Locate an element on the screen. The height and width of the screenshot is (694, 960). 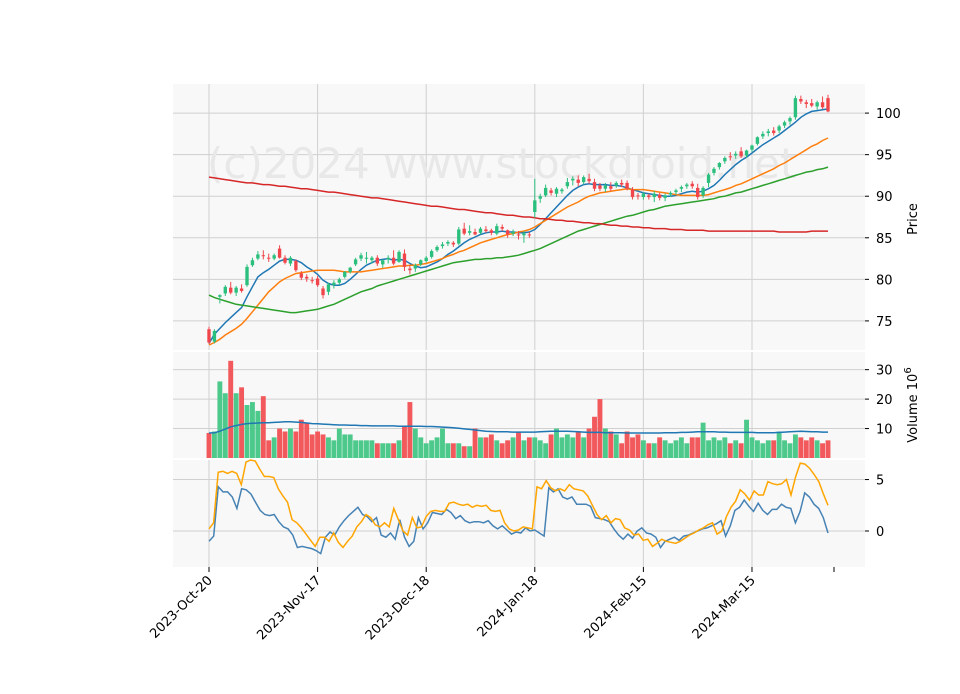
volume-tick-label: 20 is located at coordinates (884, 400).